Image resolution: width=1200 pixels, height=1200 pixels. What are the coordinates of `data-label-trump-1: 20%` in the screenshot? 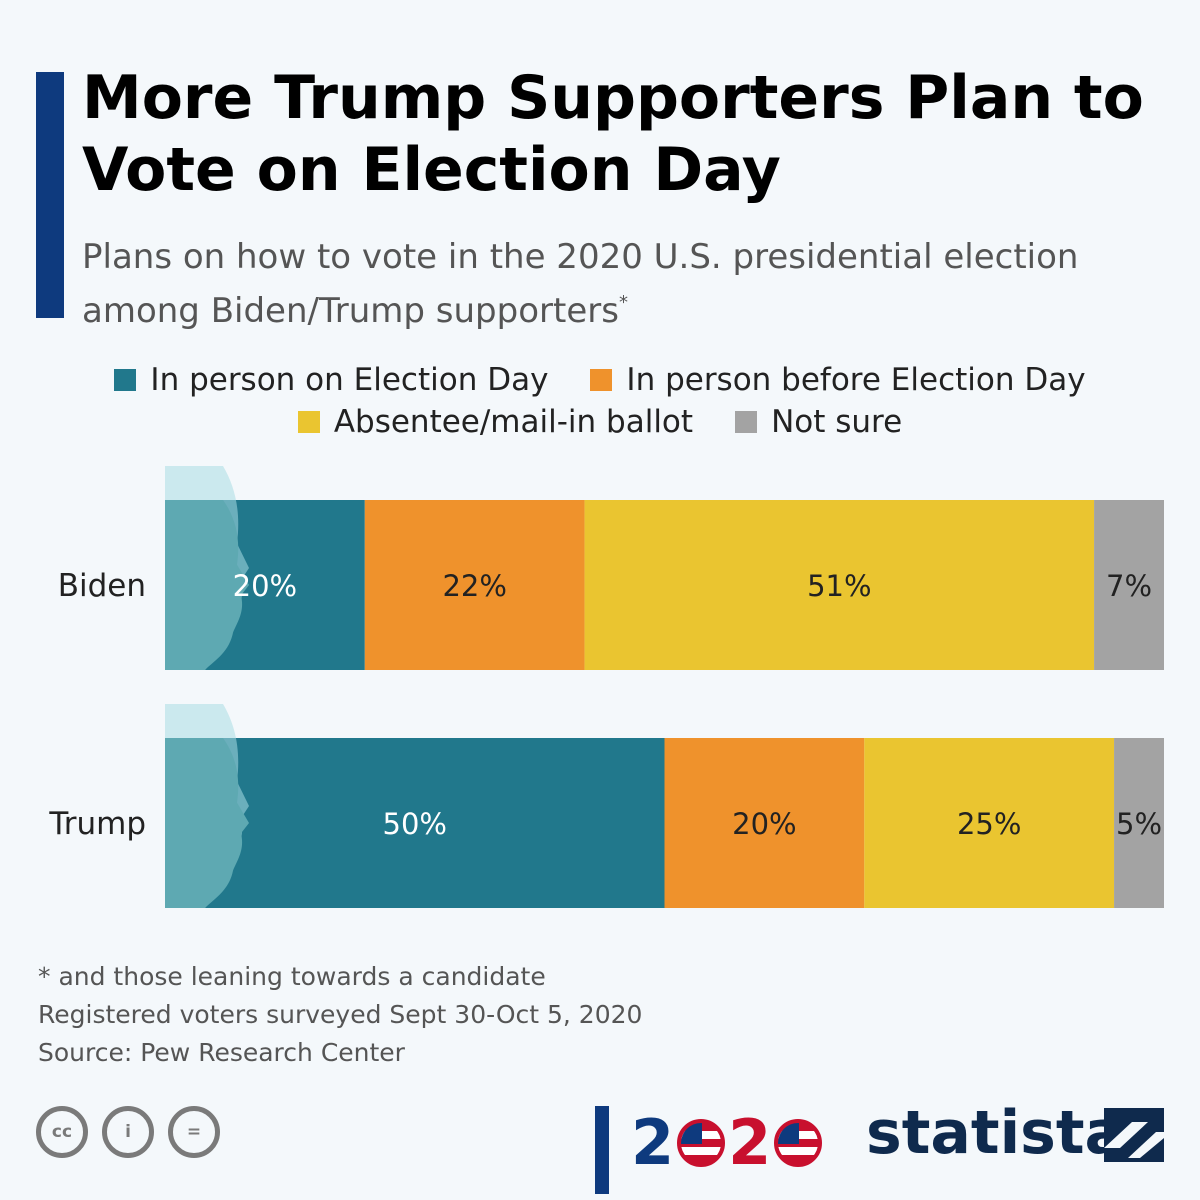 It's located at (764, 824).